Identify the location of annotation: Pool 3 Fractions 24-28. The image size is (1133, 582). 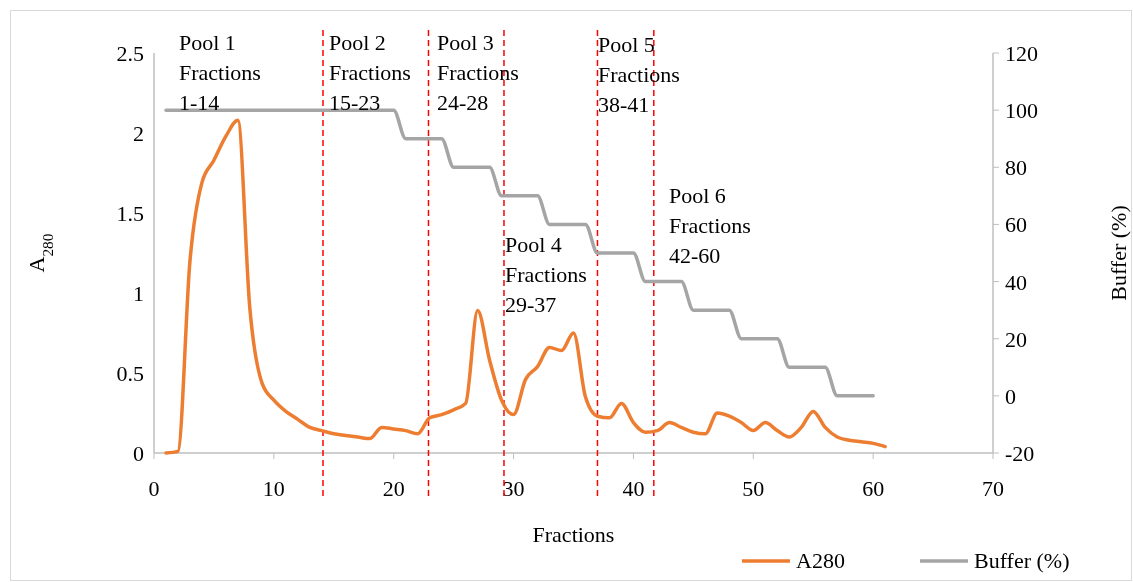
(478, 72).